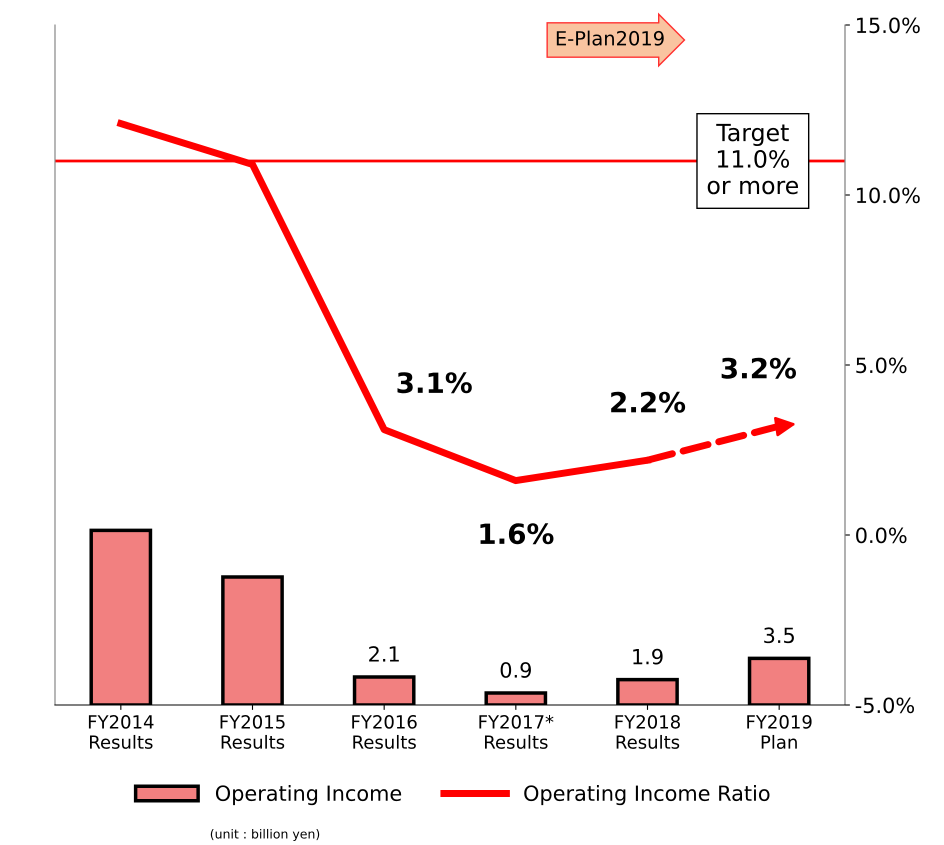 The width and height of the screenshot is (944, 845). I want to click on data-label: 1.9, so click(648, 656).